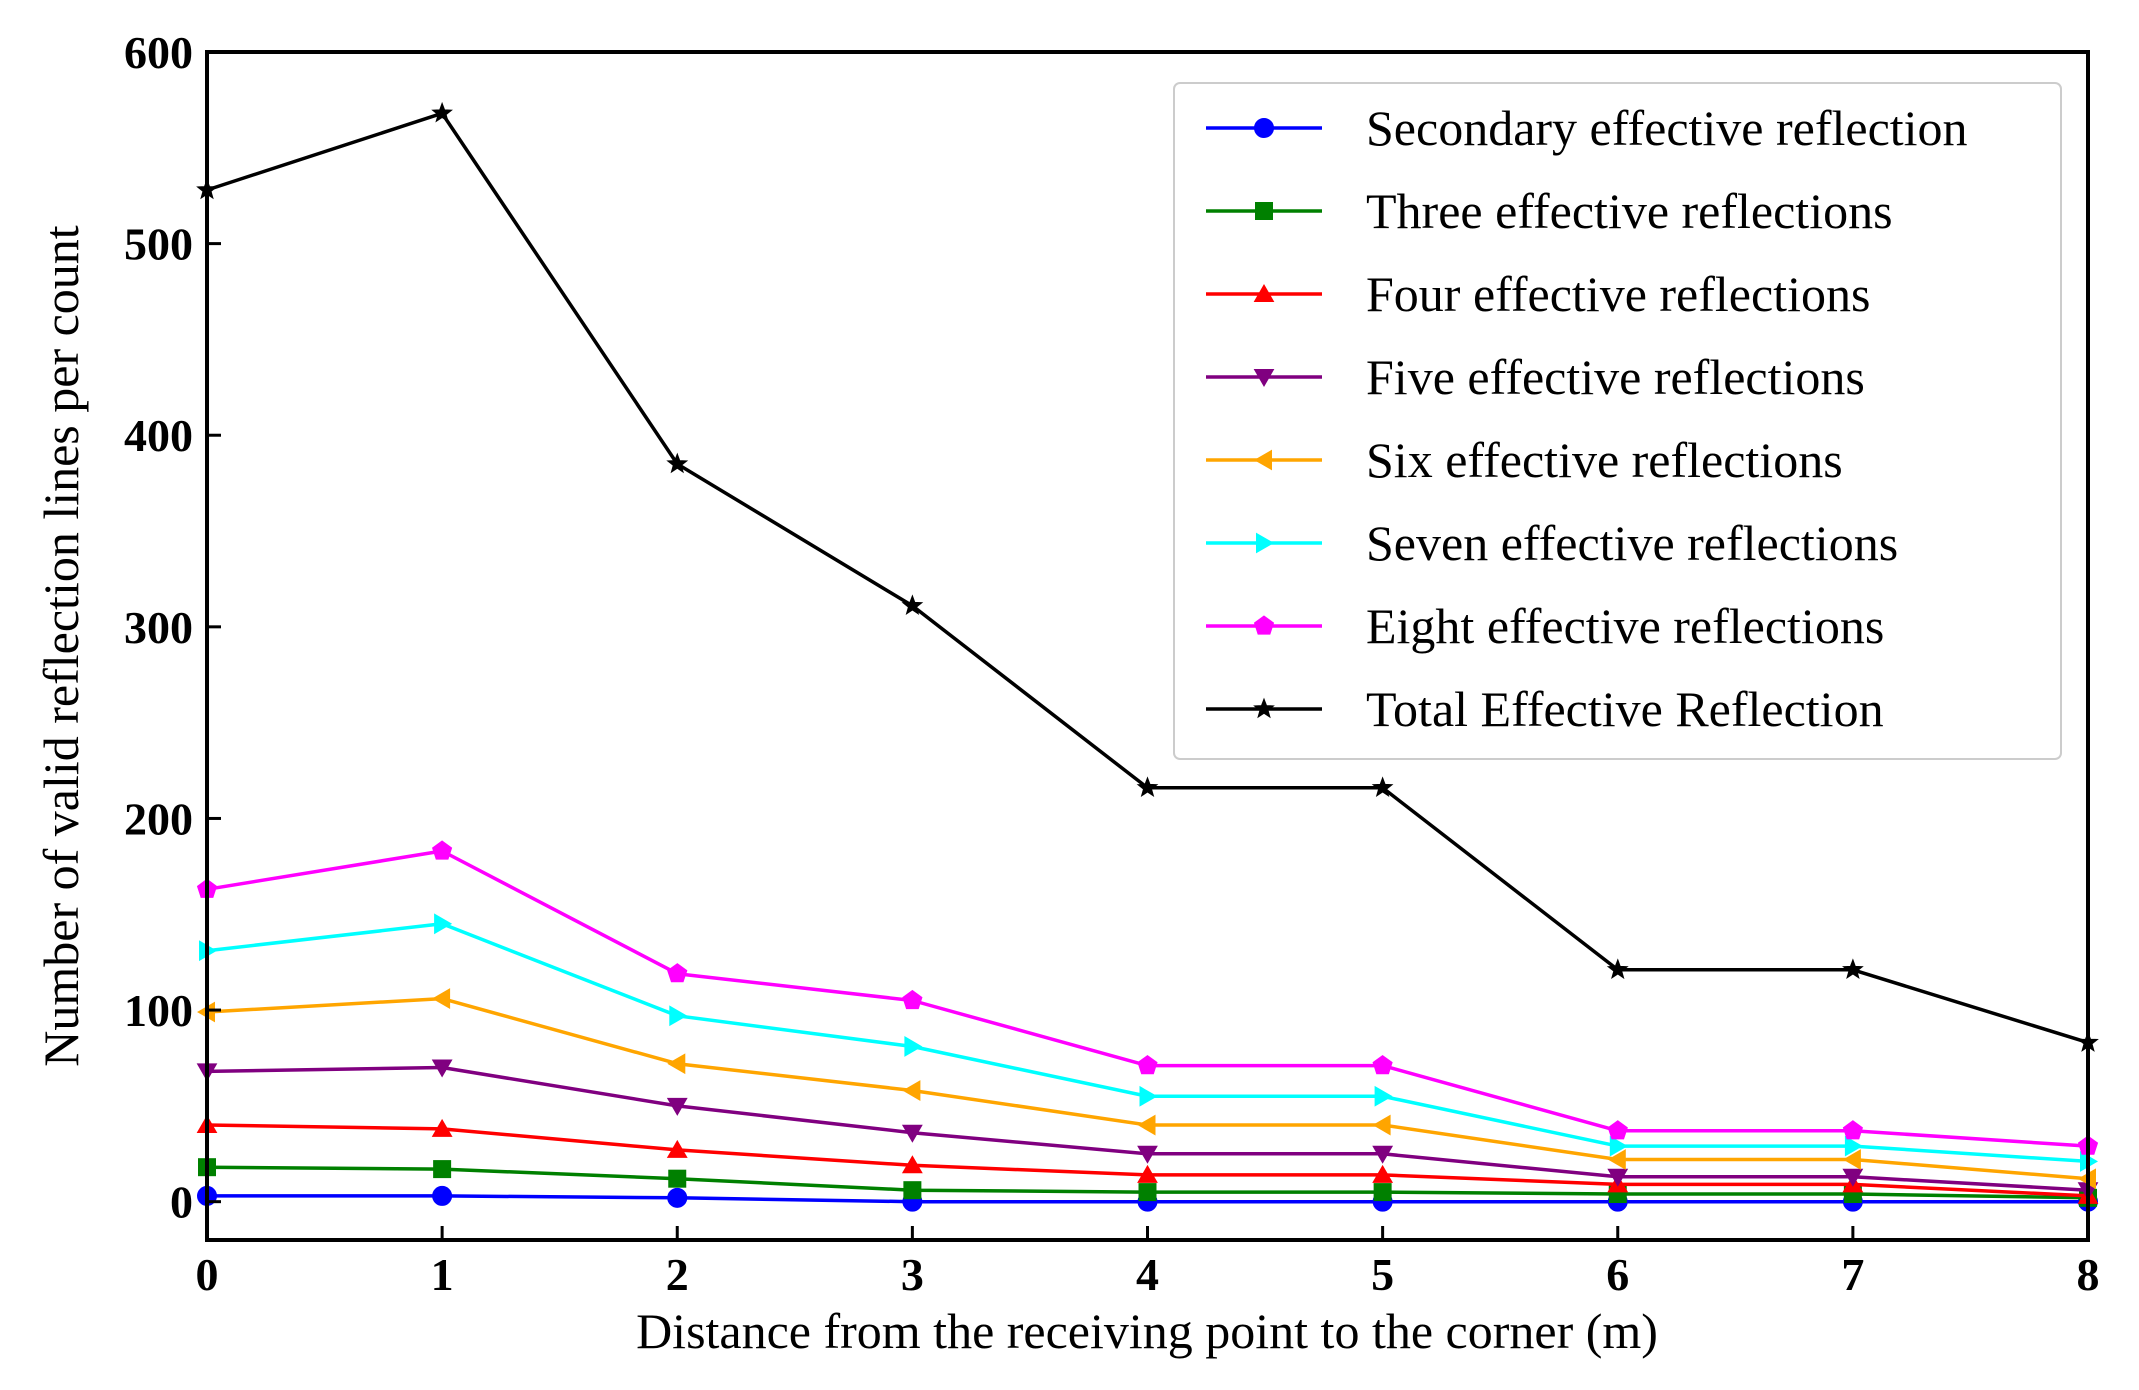 This screenshot has height=1390, width=2139. I want to click on legend-item: Seven effective reflections, so click(1552, 543).